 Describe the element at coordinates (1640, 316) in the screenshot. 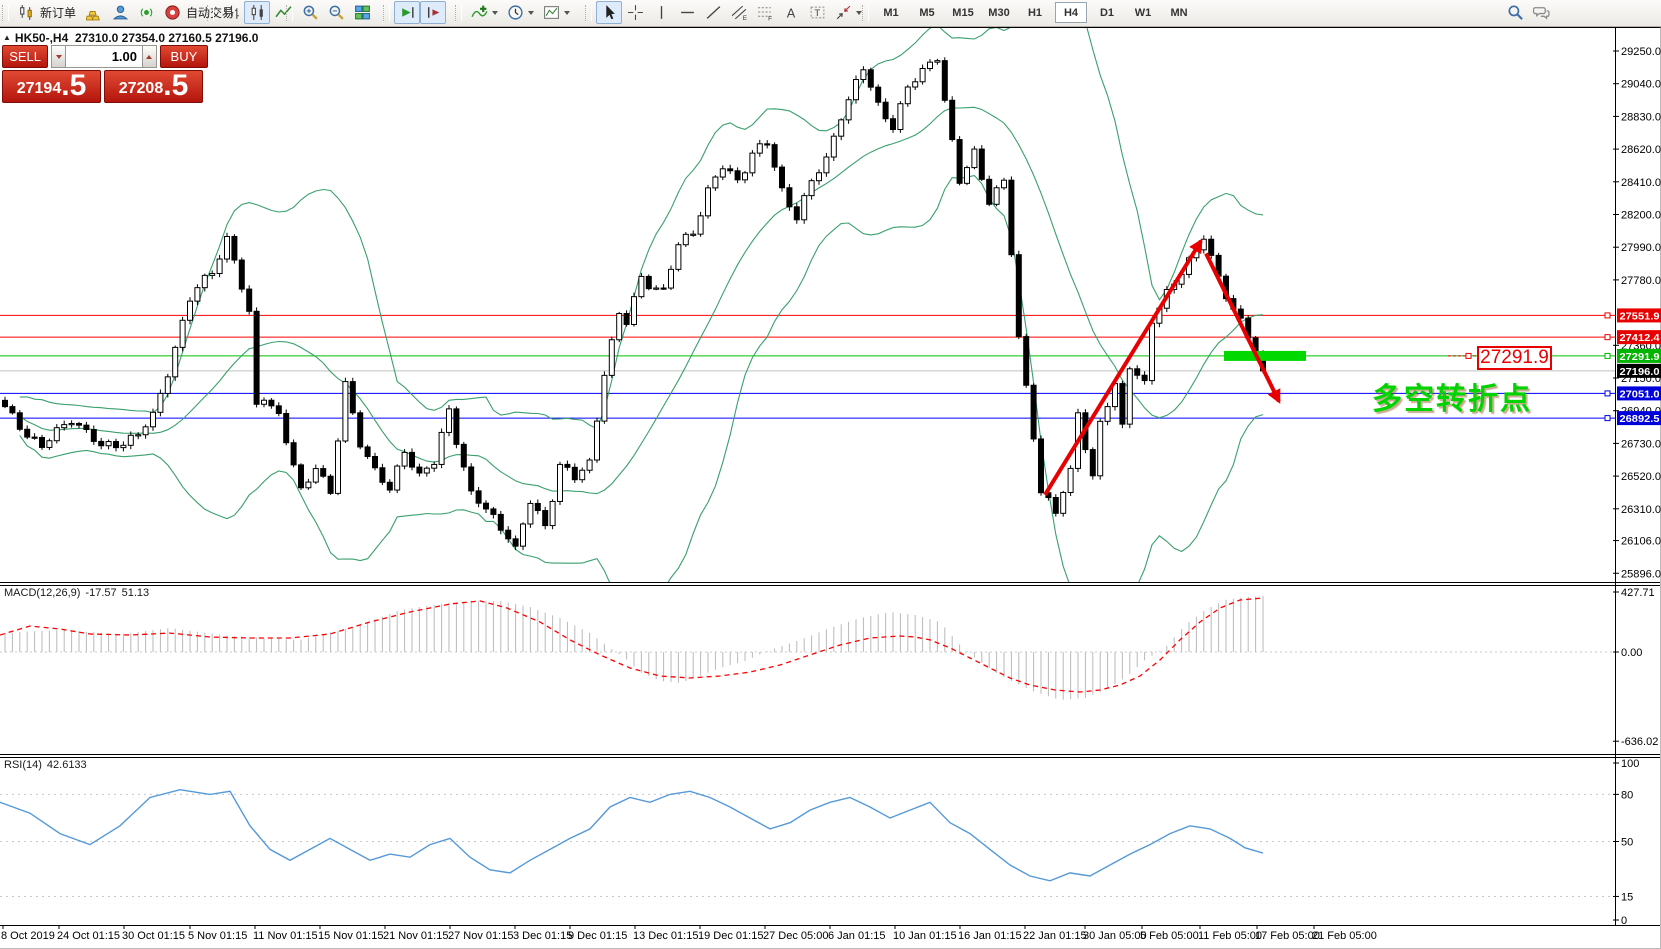

I see `price-tag-label: 27551.9` at that location.